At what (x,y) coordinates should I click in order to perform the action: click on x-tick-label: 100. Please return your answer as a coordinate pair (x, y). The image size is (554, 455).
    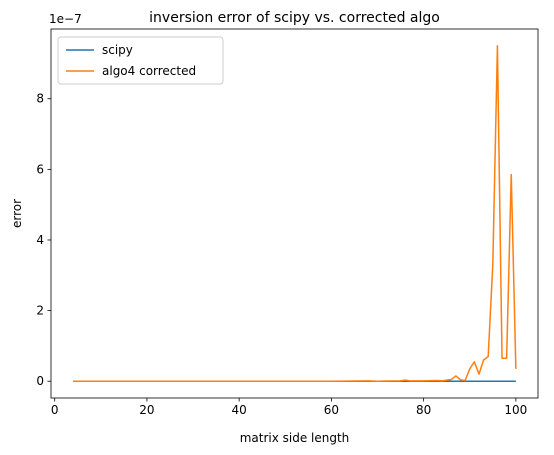
    Looking at the image, I should click on (515, 410).